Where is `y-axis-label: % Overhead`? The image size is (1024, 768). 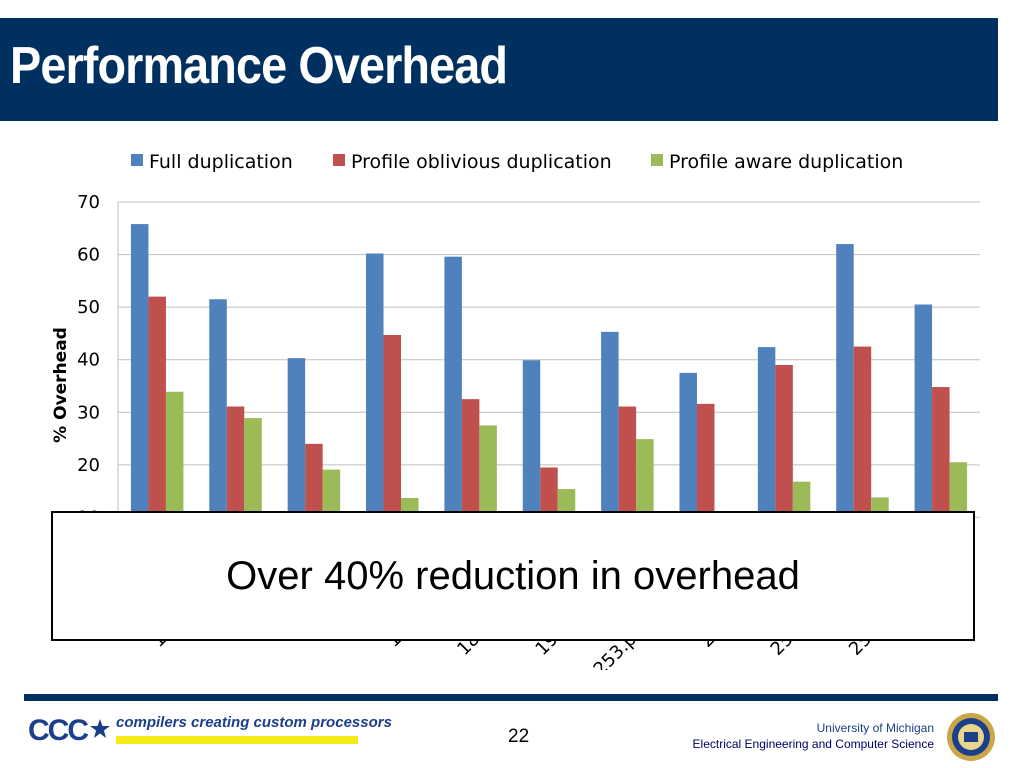
y-axis-label: % Overhead is located at coordinates (61, 385).